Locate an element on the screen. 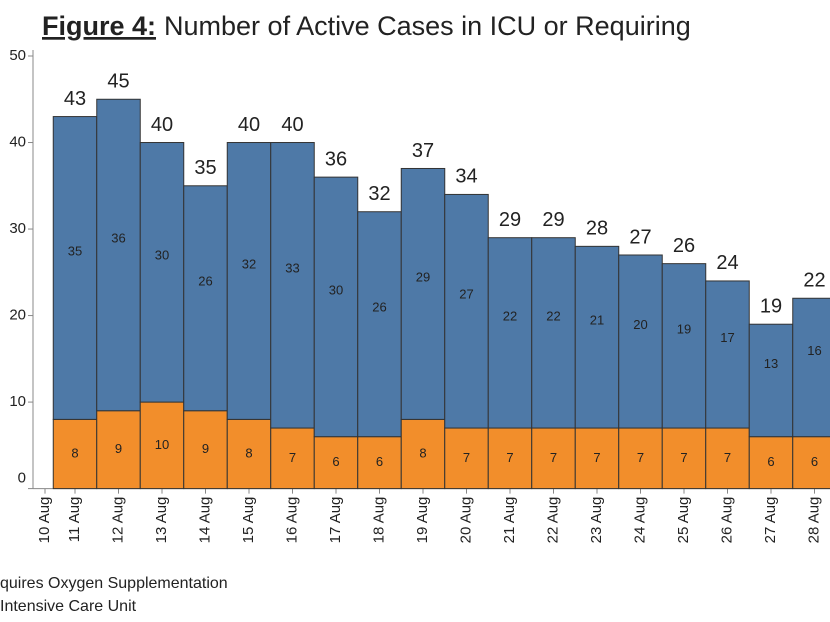  x-tick-label: 21 Aug is located at coordinates (509, 520).